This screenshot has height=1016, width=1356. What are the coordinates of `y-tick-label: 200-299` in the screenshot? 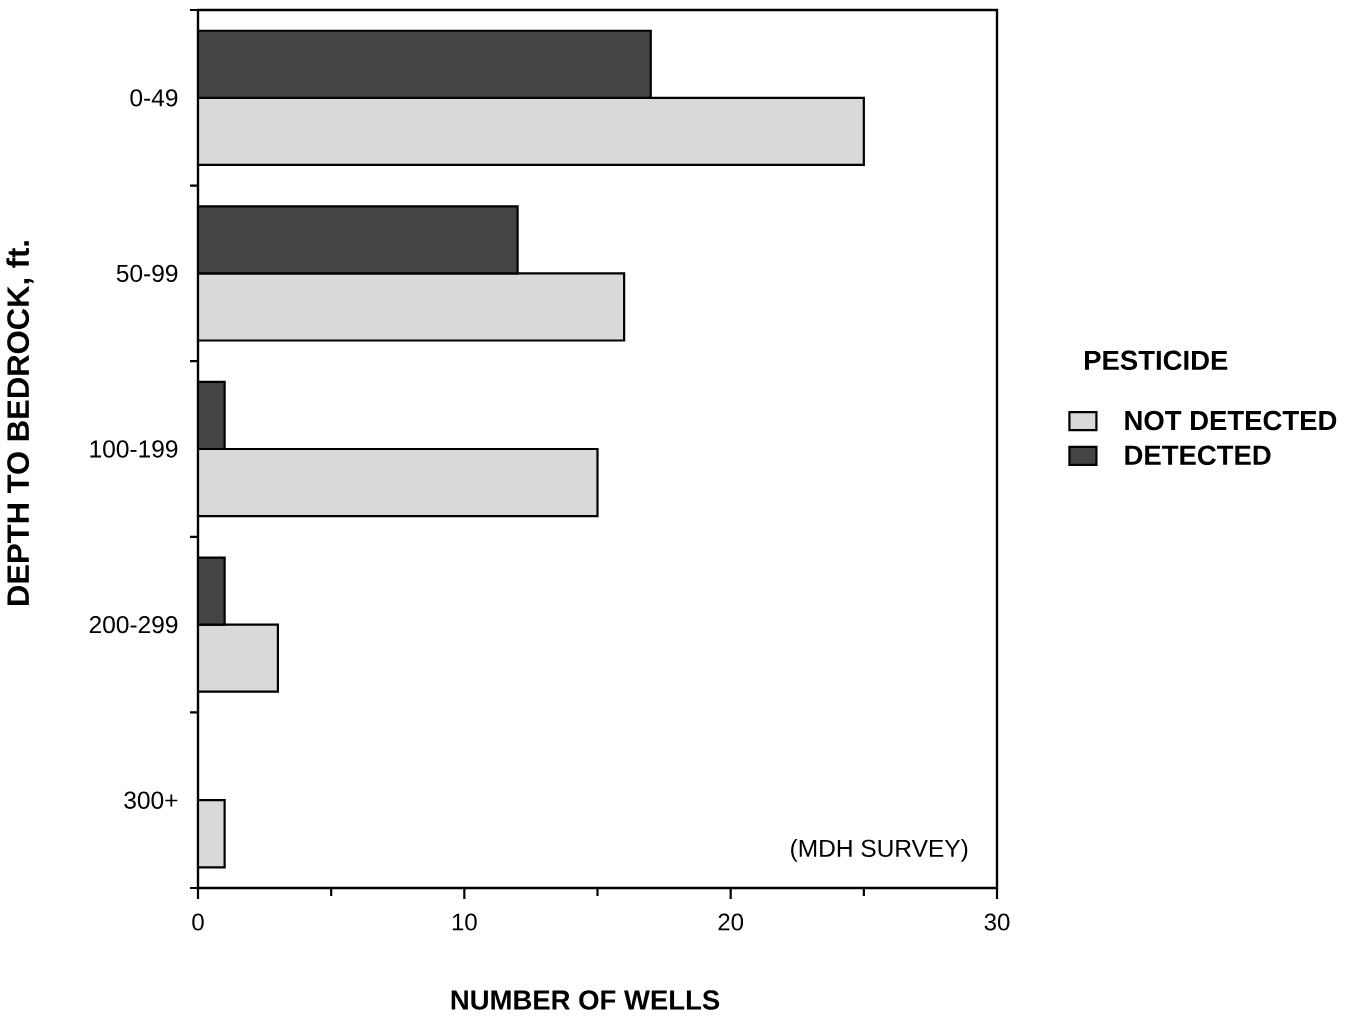 It's located at (133, 624).